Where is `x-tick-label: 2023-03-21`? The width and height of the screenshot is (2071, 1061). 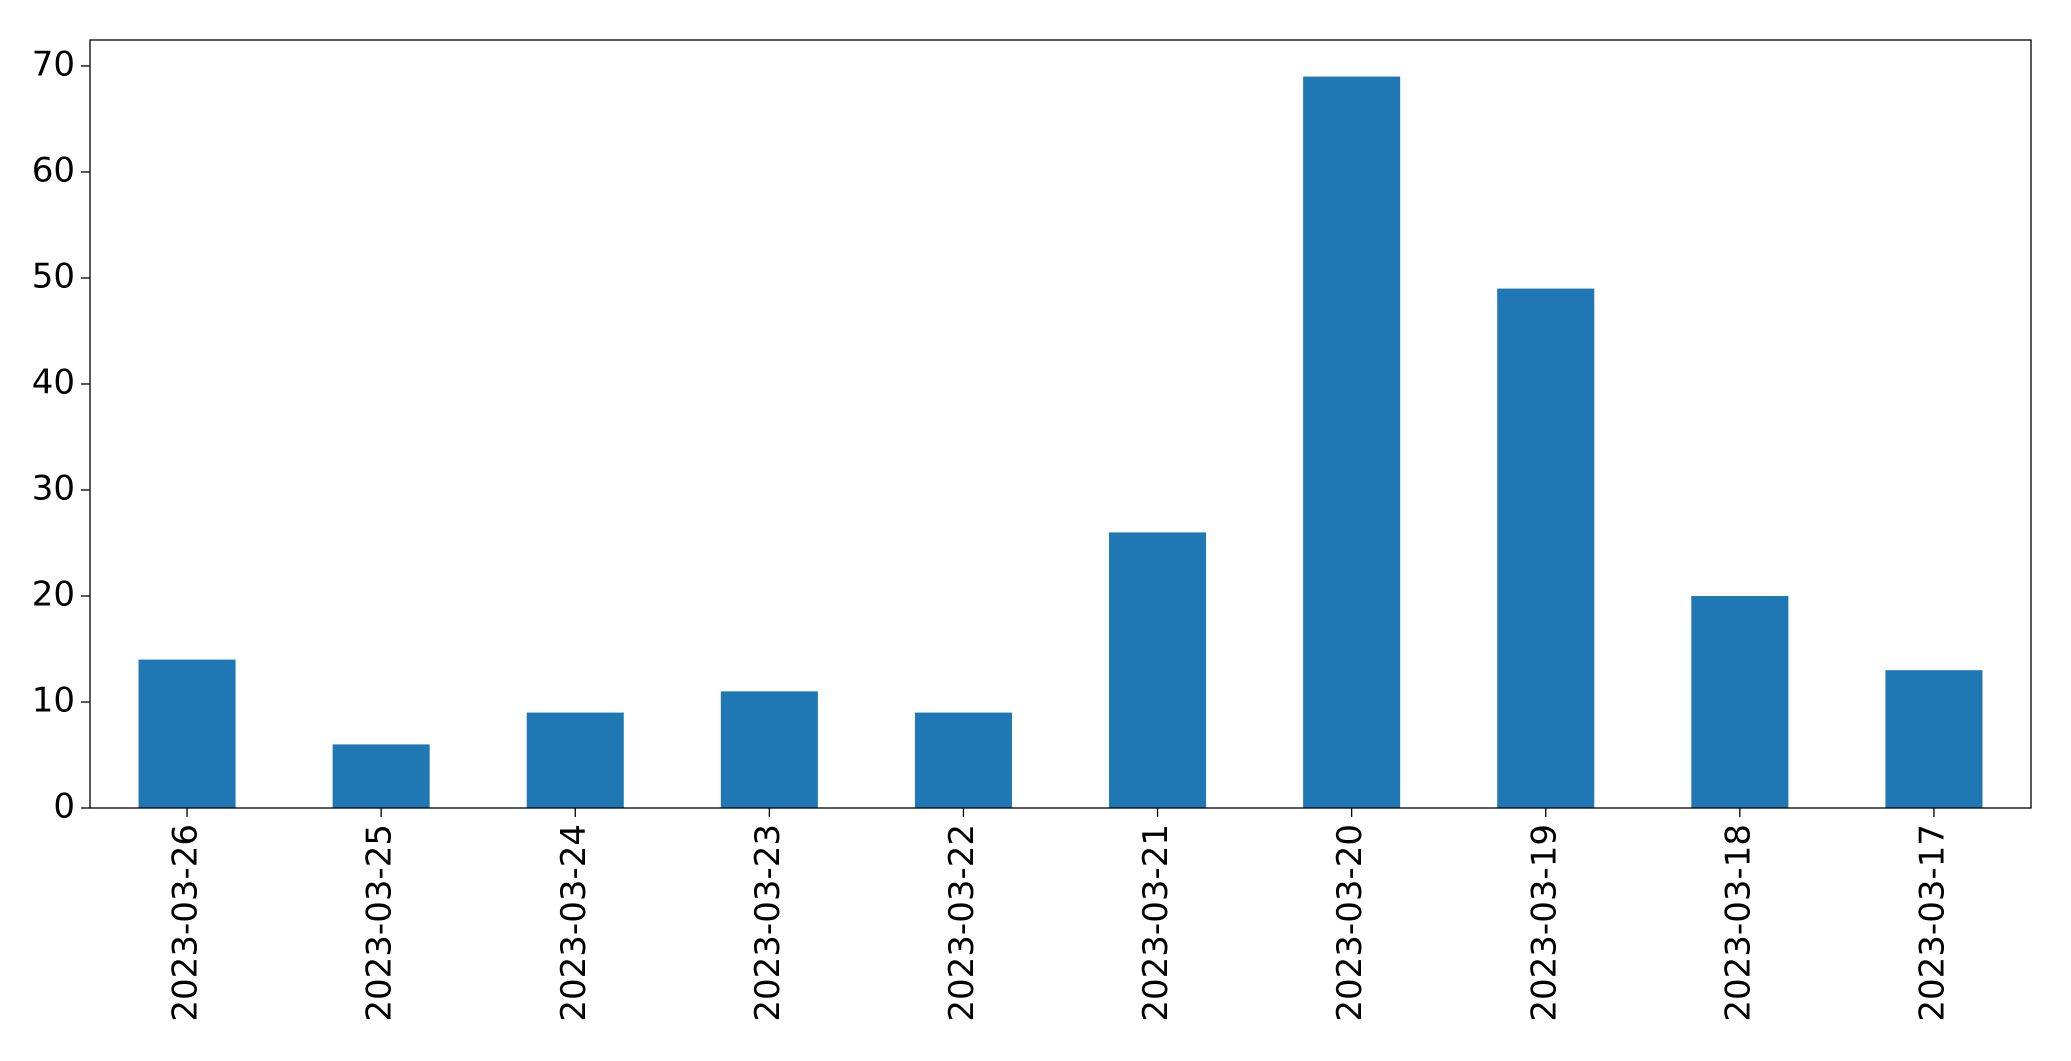 x-tick-label: 2023-03-21 is located at coordinates (1156, 923).